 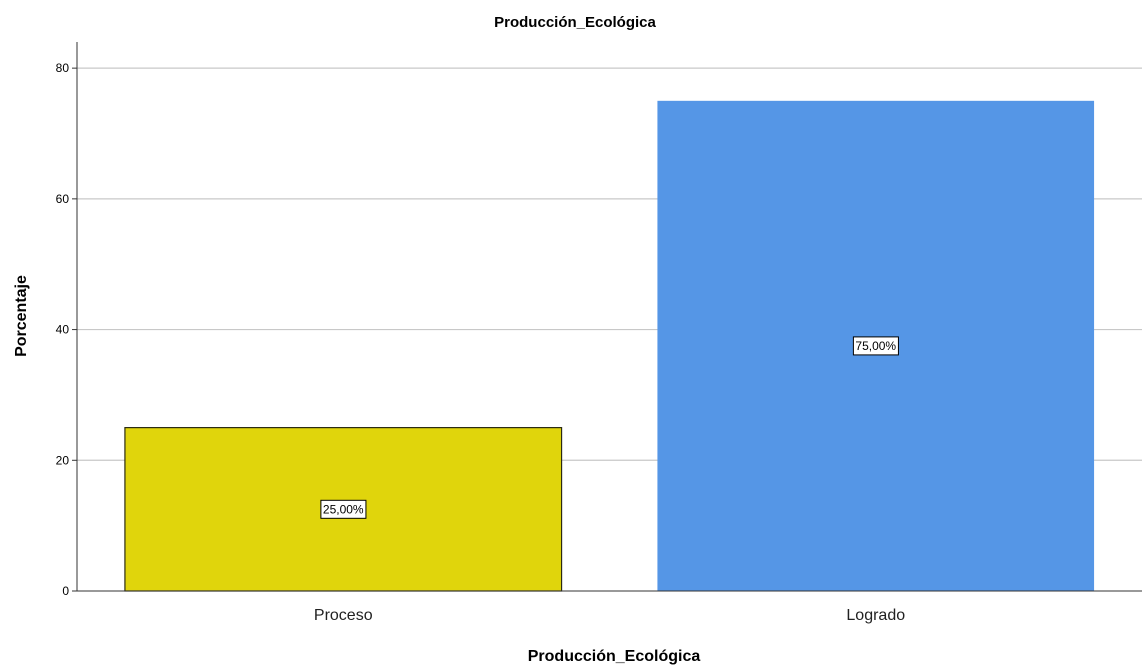 I want to click on y-tick-label: 20, so click(x=63, y=460).